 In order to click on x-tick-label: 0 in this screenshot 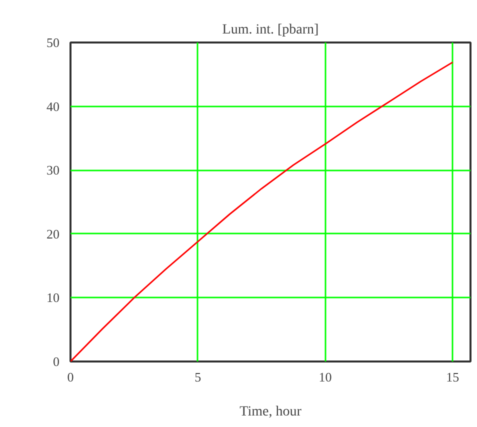, I will do `click(70, 377)`.